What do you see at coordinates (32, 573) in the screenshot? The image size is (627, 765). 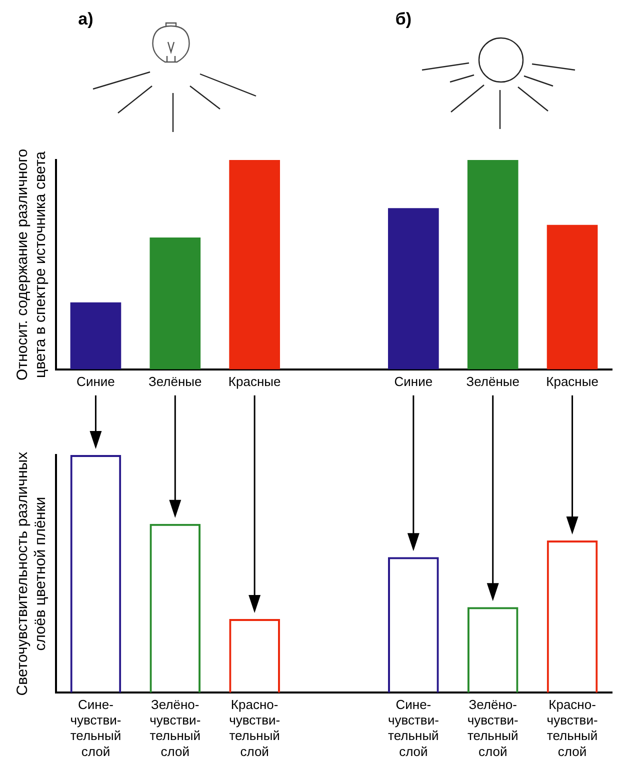 I see `y-axis-title: Светочувствительность различных слоёв цветной плёнки` at bounding box center [32, 573].